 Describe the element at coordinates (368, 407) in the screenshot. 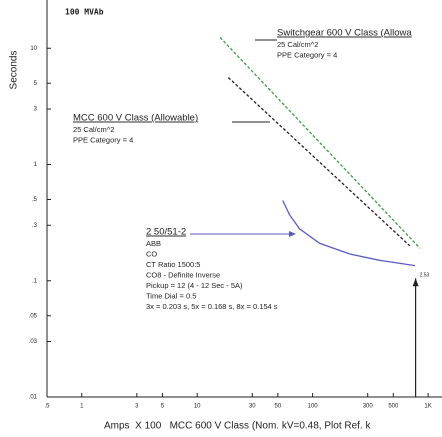

I see `x-tick-label: 300` at that location.